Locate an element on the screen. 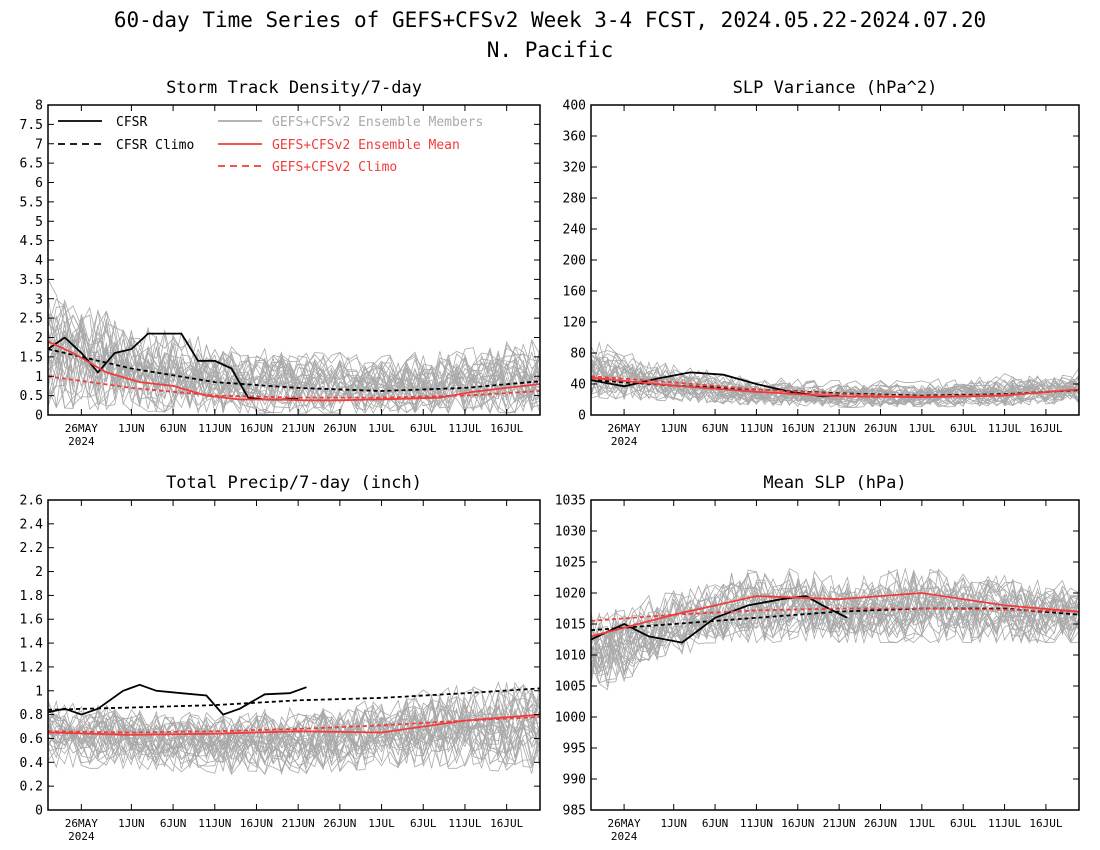  y-tick-label: 0.8 is located at coordinates (31, 715).